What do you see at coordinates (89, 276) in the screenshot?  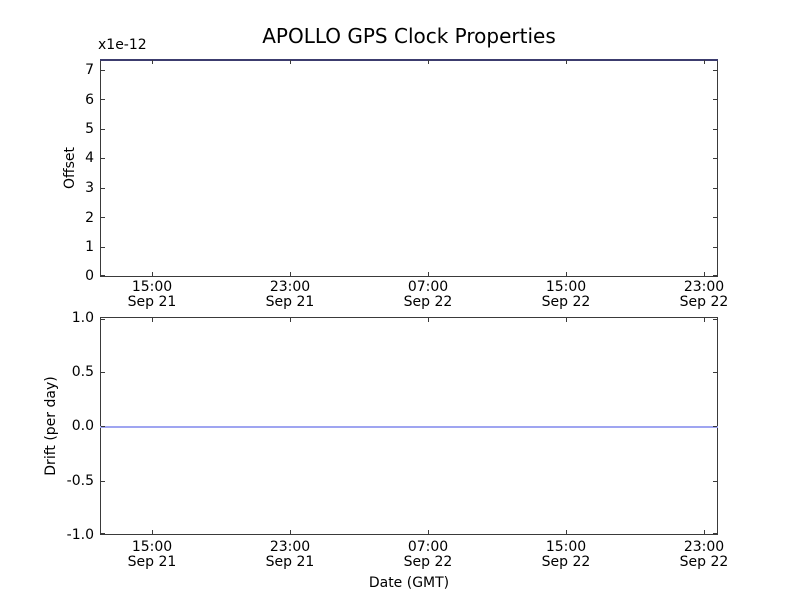 I see `y-tick-label: 0` at bounding box center [89, 276].